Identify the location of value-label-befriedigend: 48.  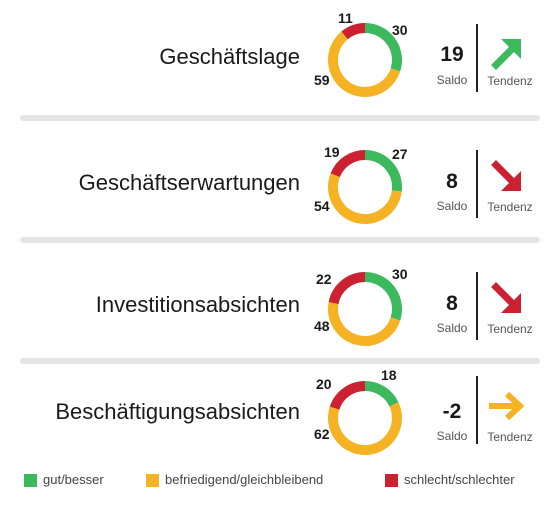
(322, 326).